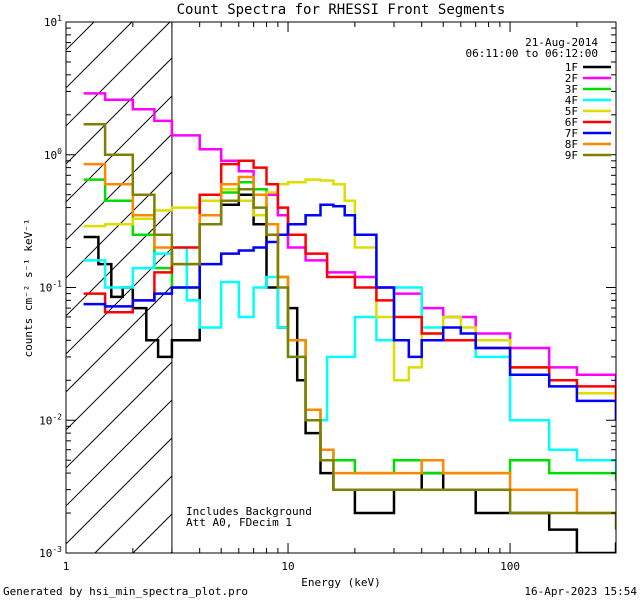  Describe the element at coordinates (50, 419) in the screenshot. I see `y-tick-label: 10⁻²` at that location.